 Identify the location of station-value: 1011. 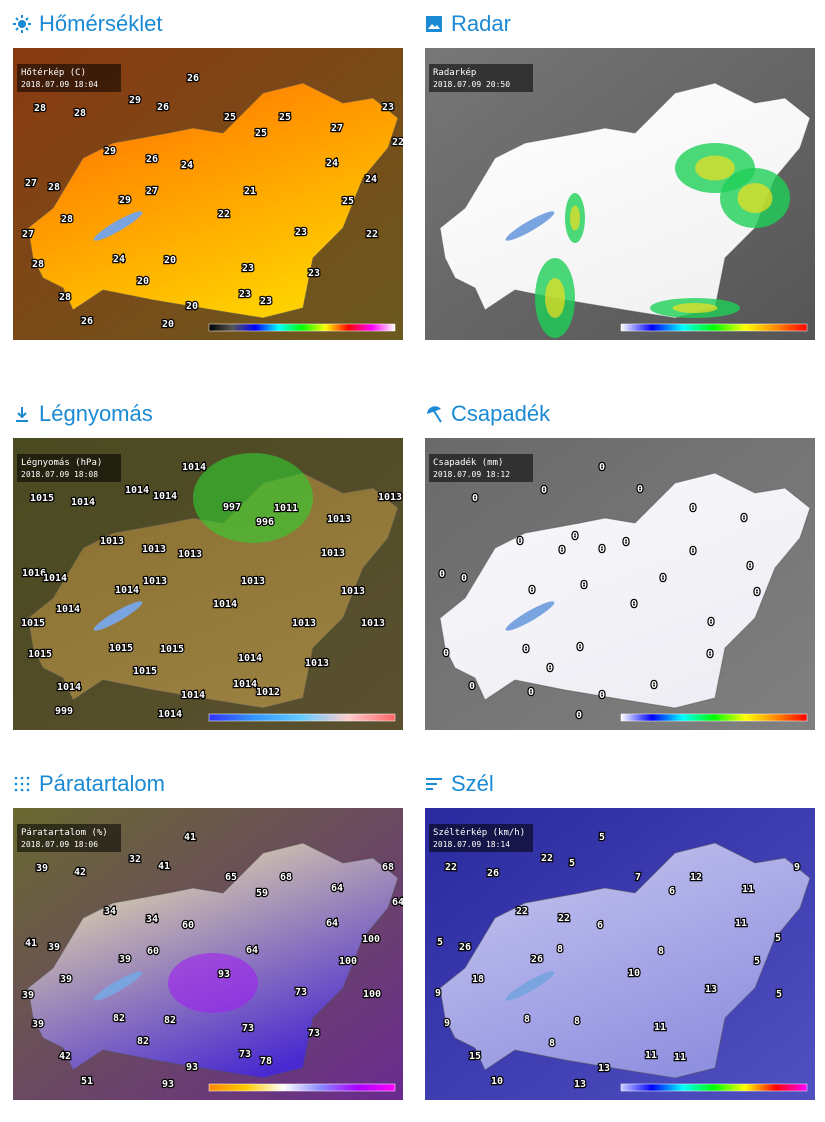
(286, 508).